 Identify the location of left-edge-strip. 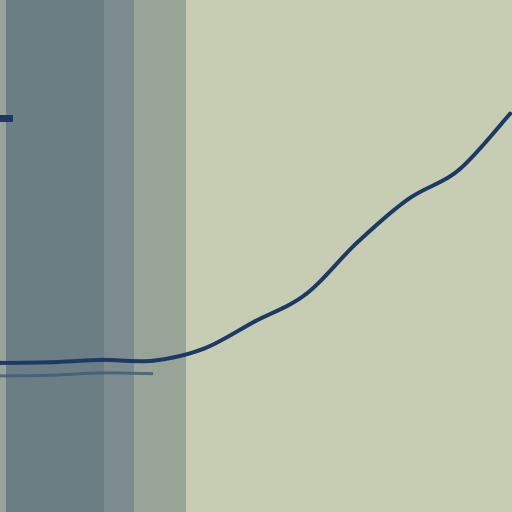
(3, 256).